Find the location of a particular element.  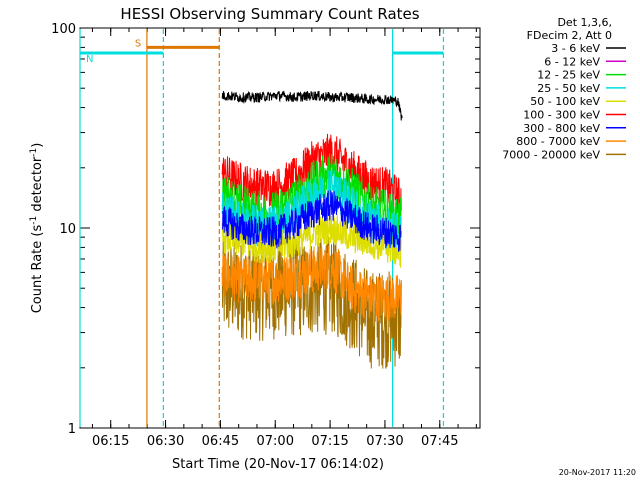

x-tick-label: 07:15 is located at coordinates (329, 441).